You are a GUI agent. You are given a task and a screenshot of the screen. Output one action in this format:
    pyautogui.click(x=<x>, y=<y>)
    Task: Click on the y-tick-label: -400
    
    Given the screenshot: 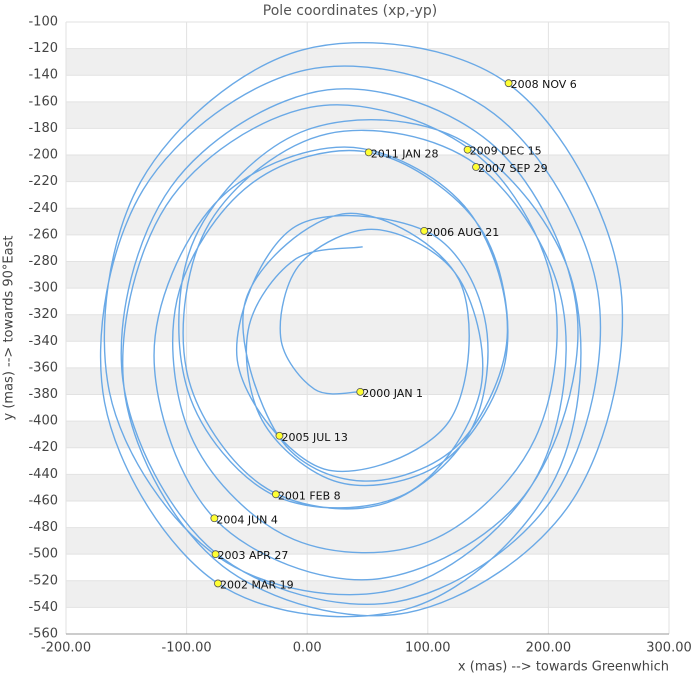 What is the action you would take?
    pyautogui.click(x=43, y=421)
    